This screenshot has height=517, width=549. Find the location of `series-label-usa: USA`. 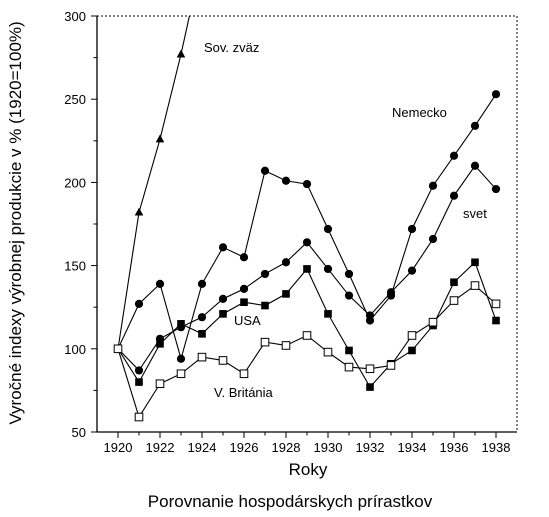

series-label-usa: USA is located at coordinates (247, 320).